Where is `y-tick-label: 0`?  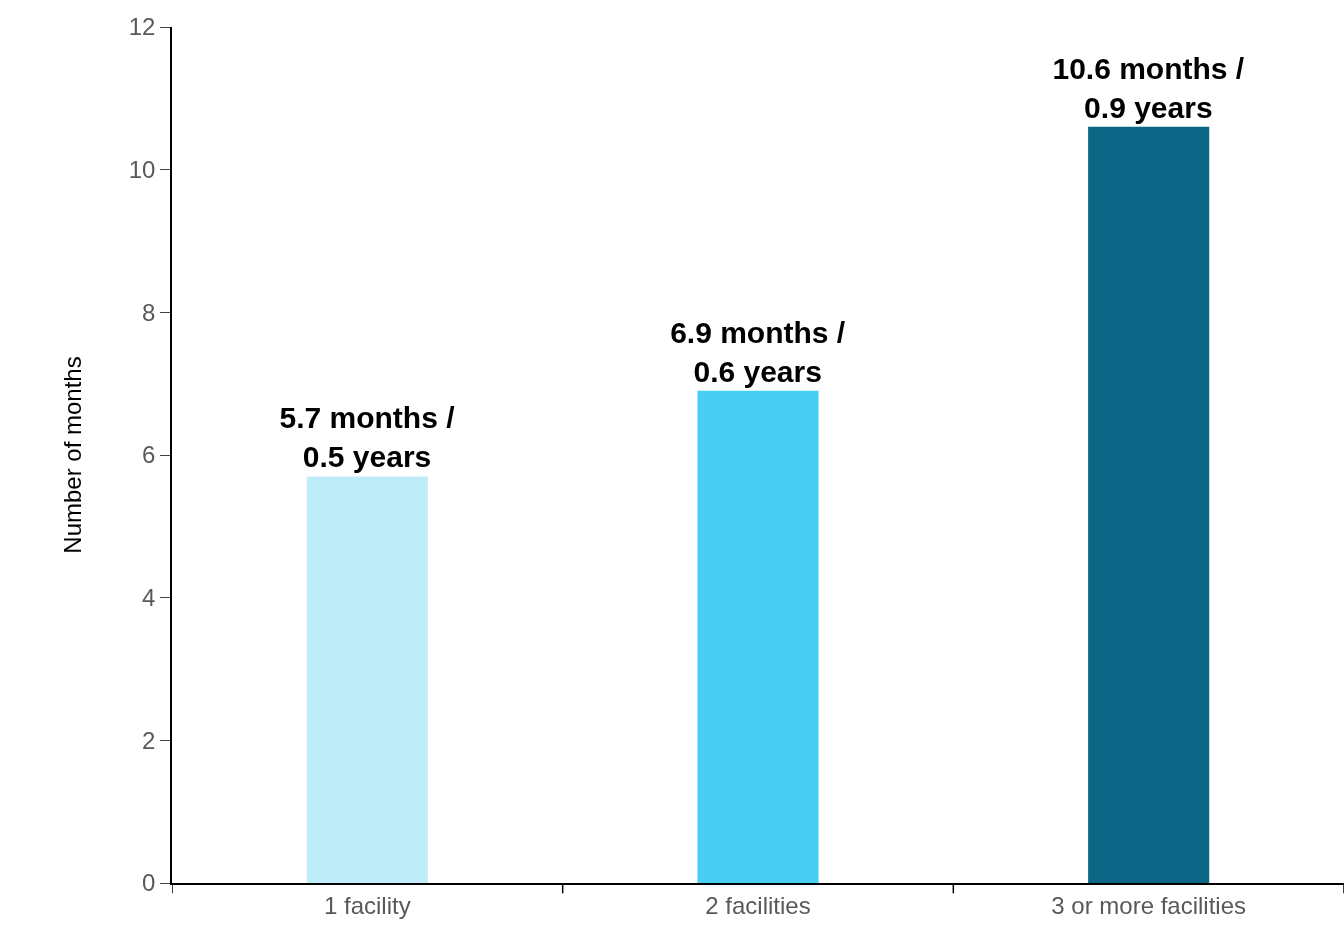
y-tick-label: 0 is located at coordinates (149, 883).